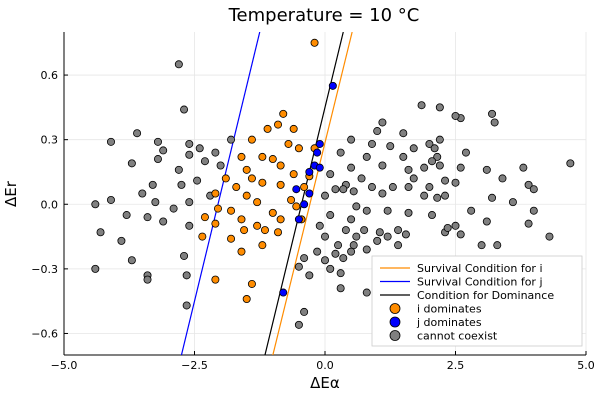 The image size is (600, 400). I want to click on x-tick-label: −5.0, so click(64, 365).